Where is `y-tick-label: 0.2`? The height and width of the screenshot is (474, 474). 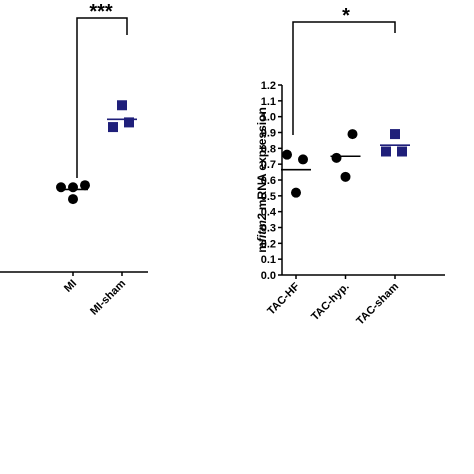 y-tick-label: 0.2 is located at coordinates (268, 244).